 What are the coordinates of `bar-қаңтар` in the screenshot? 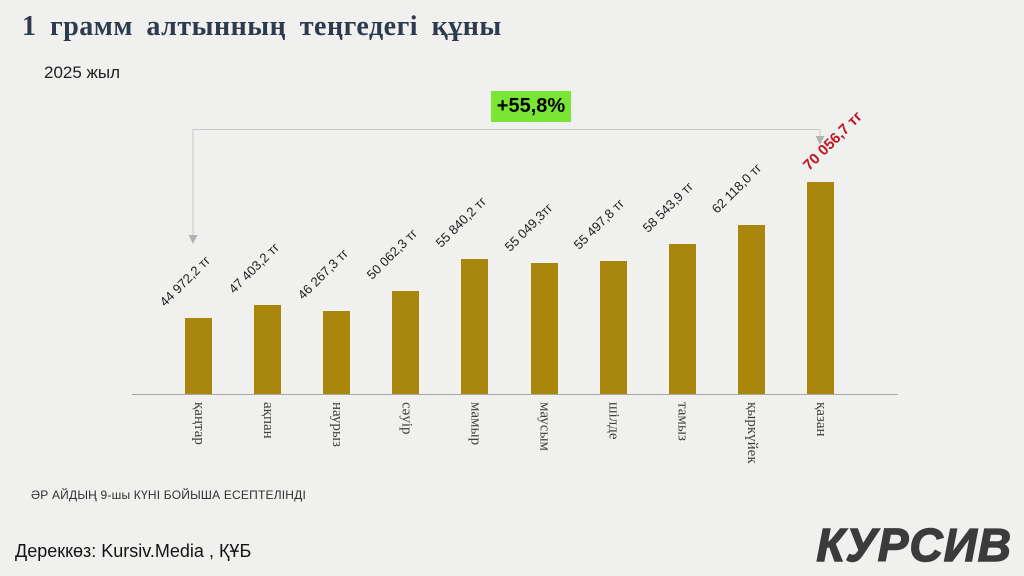 It's located at (198, 356).